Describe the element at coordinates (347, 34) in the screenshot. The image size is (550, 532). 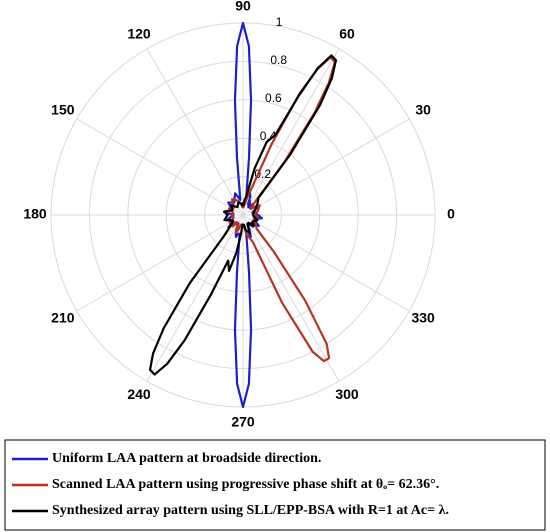
I see `angle-label: 60` at that location.